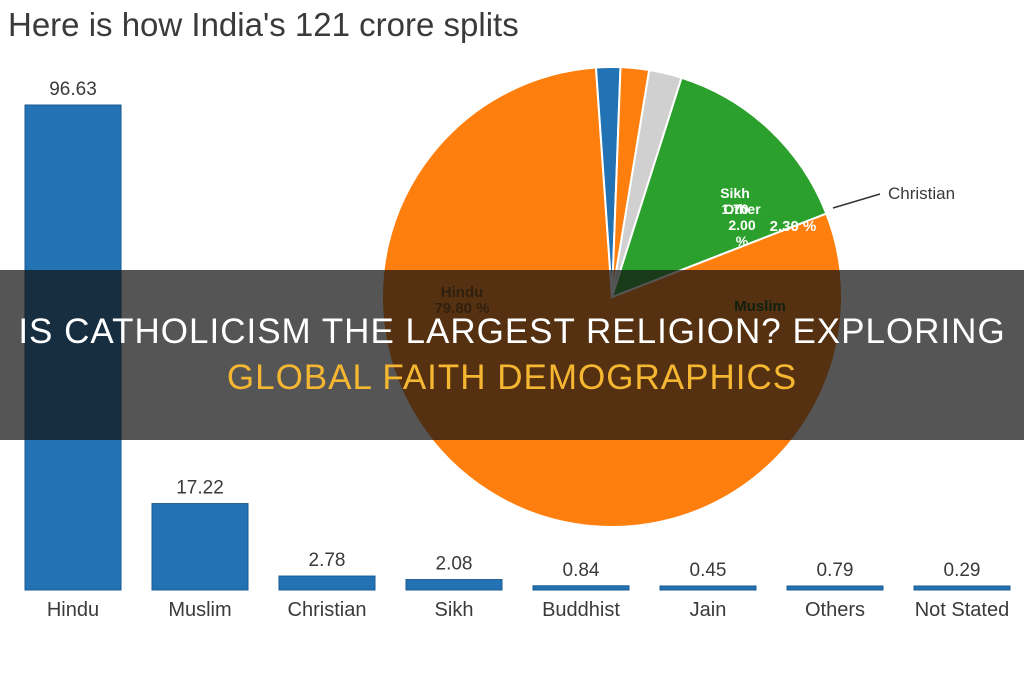 This screenshot has height=680, width=1024. I want to click on bar-value-label: 17.22, so click(200, 488).